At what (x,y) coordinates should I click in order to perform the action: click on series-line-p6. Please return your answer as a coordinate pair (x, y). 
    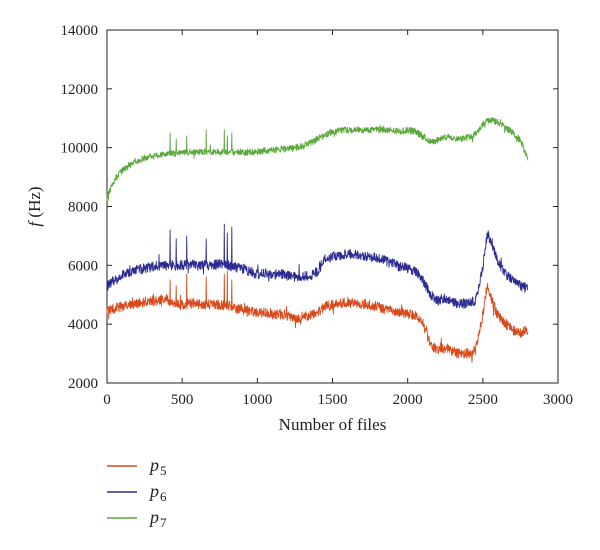
    Looking at the image, I should click on (317, 266).